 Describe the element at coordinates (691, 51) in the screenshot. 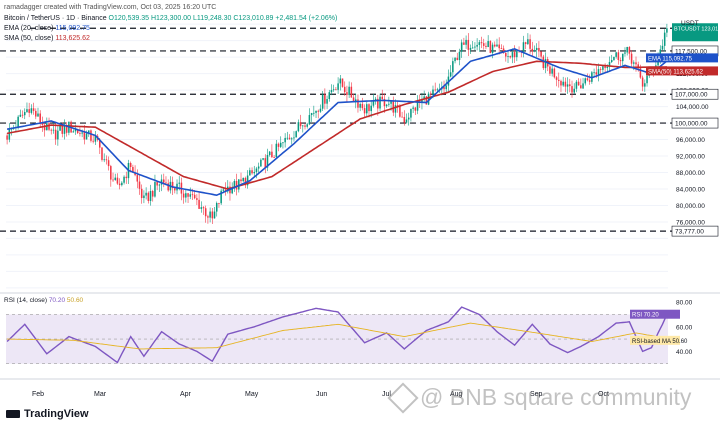

I see `level-label: 117,500.00` at that location.